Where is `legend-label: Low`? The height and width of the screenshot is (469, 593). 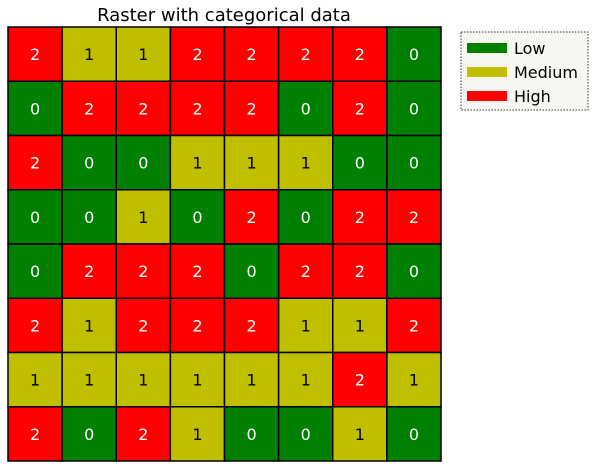
legend-label: Low is located at coordinates (530, 48).